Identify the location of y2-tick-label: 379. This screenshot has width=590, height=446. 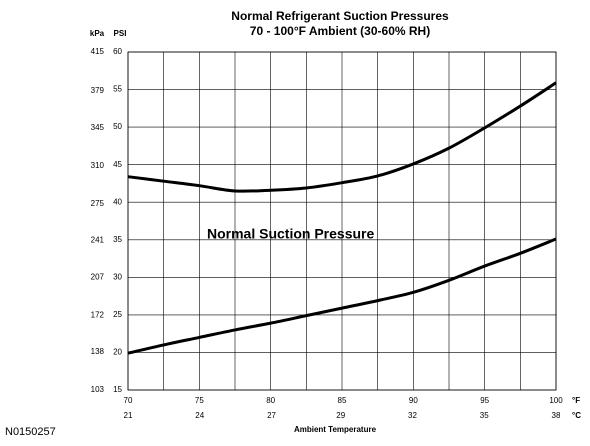
(98, 90).